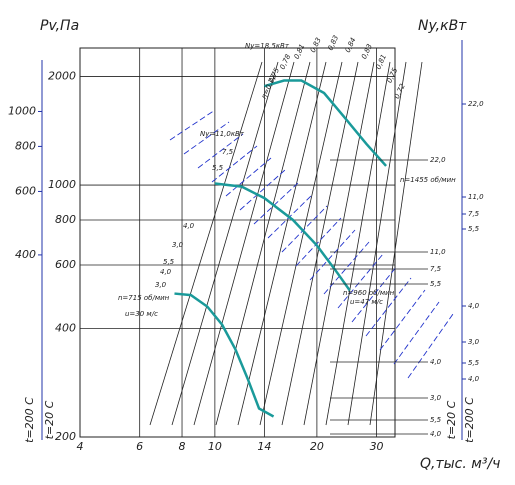 This screenshot has height=485, width=515. Describe the element at coordinates (428, 180) in the screenshot. I see `series-label: n=1455 об/мин` at that location.